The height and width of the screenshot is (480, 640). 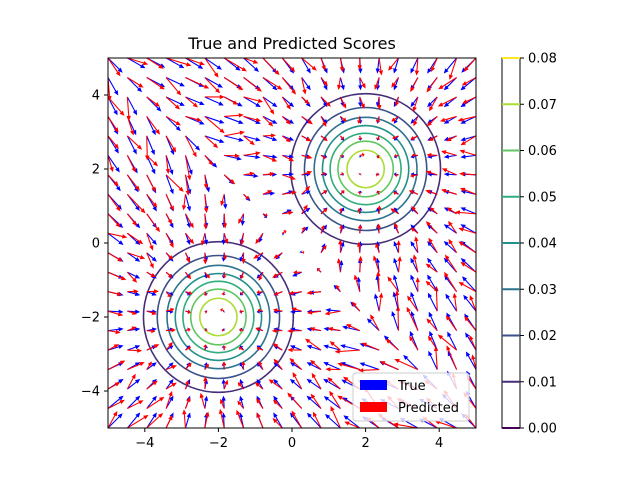 I want to click on colorbar: 0.00 0.01 0.02 0.03 0.04 0.05 0.06 0.07 0.08, so click(x=529, y=244).